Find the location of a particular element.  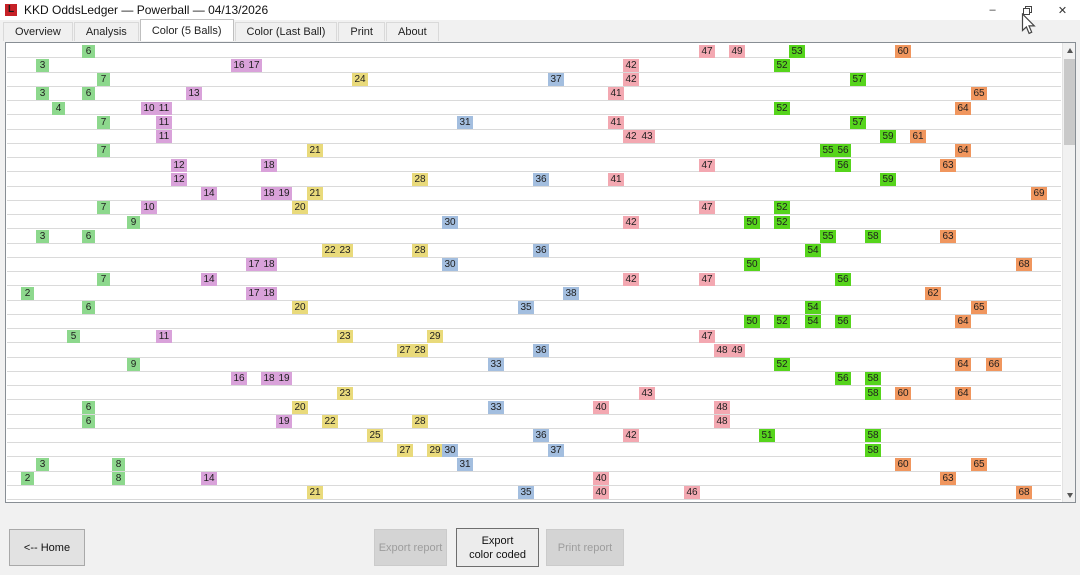

vertical-scrollbar is located at coordinates (1068, 272).